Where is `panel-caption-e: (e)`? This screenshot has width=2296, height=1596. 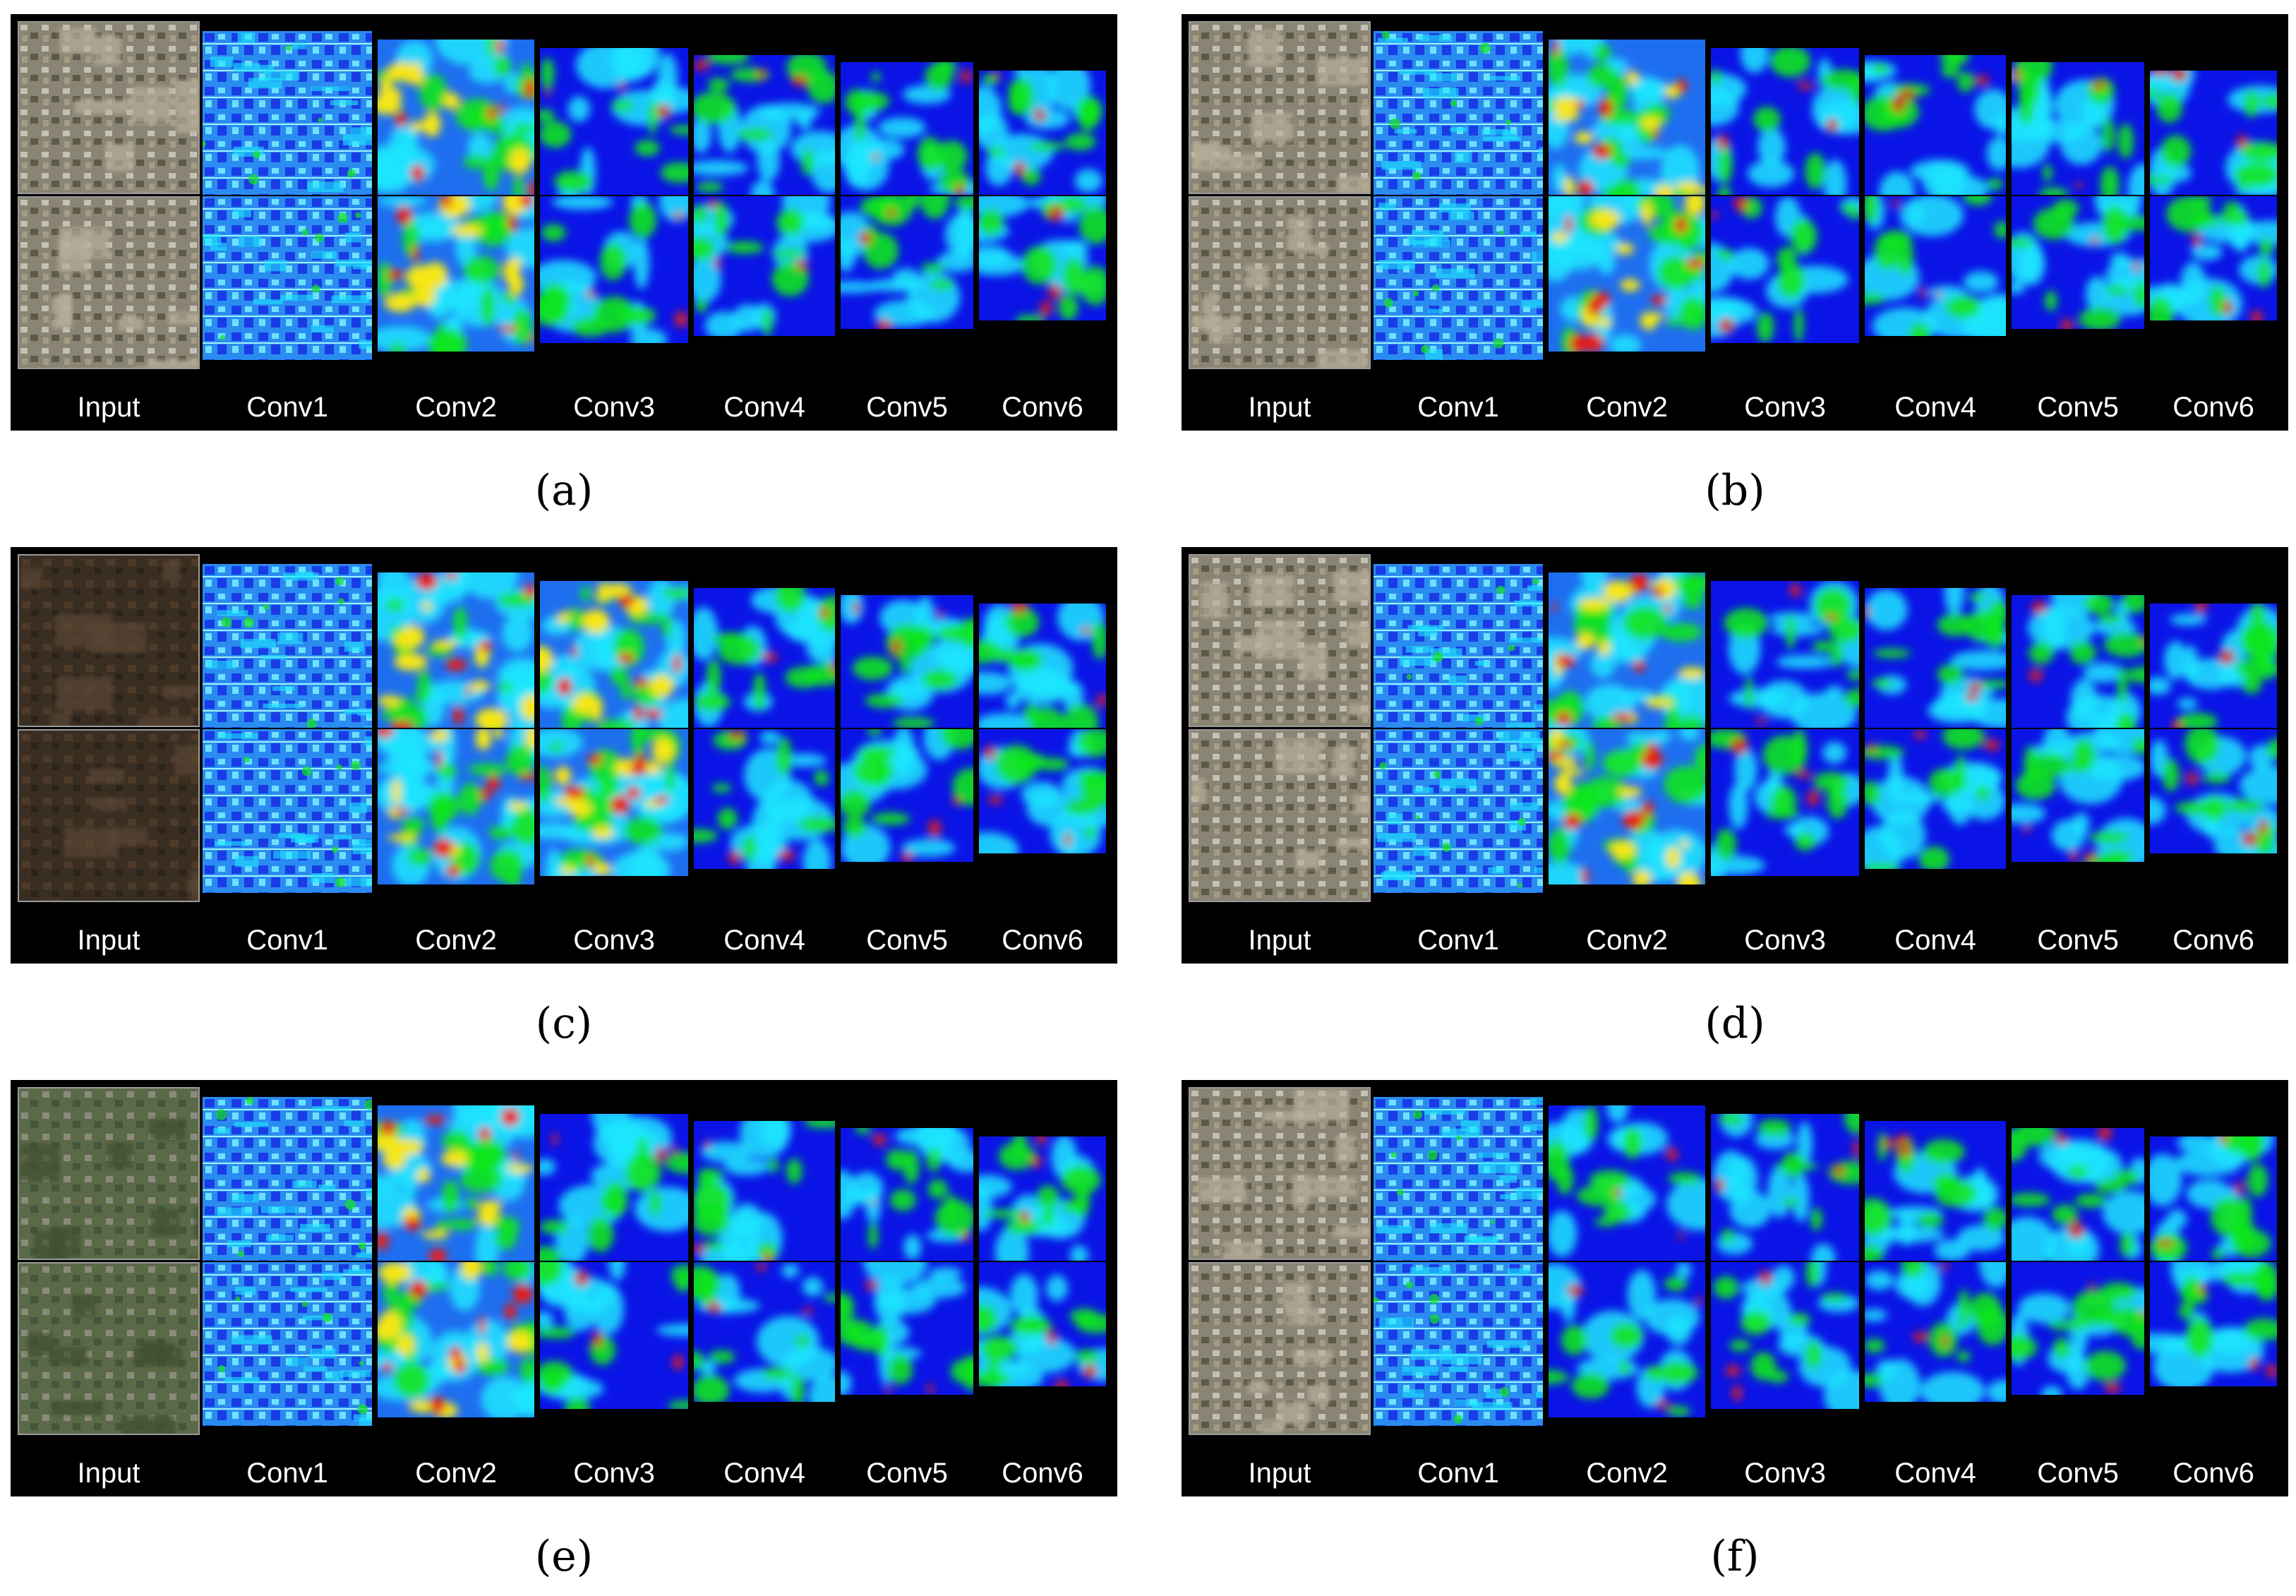 panel-caption-e: (e) is located at coordinates (564, 1557).